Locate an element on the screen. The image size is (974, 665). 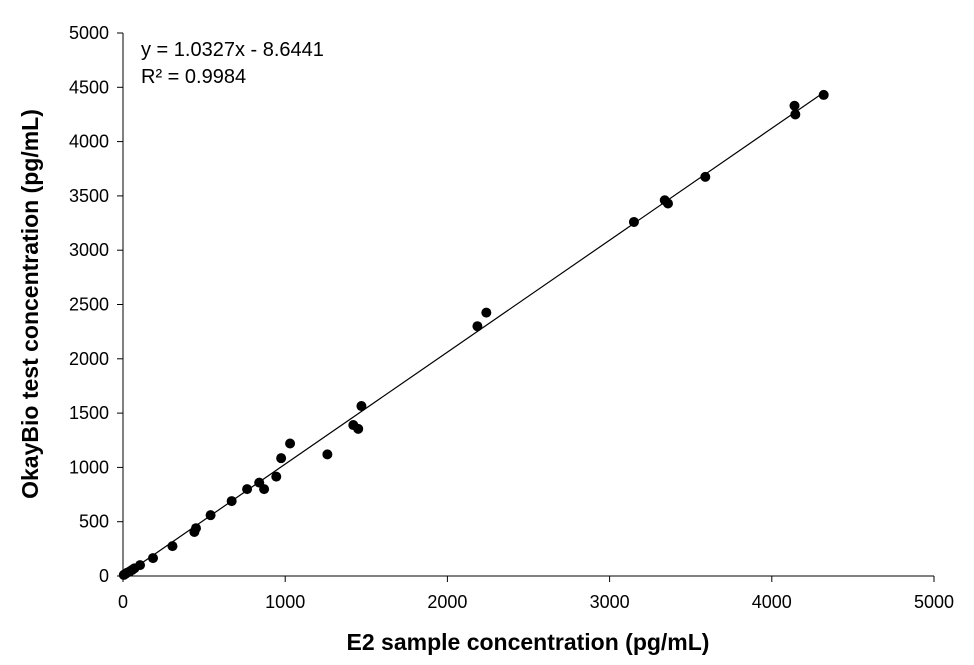
y-tick-label: 1000 is located at coordinates (89, 467).